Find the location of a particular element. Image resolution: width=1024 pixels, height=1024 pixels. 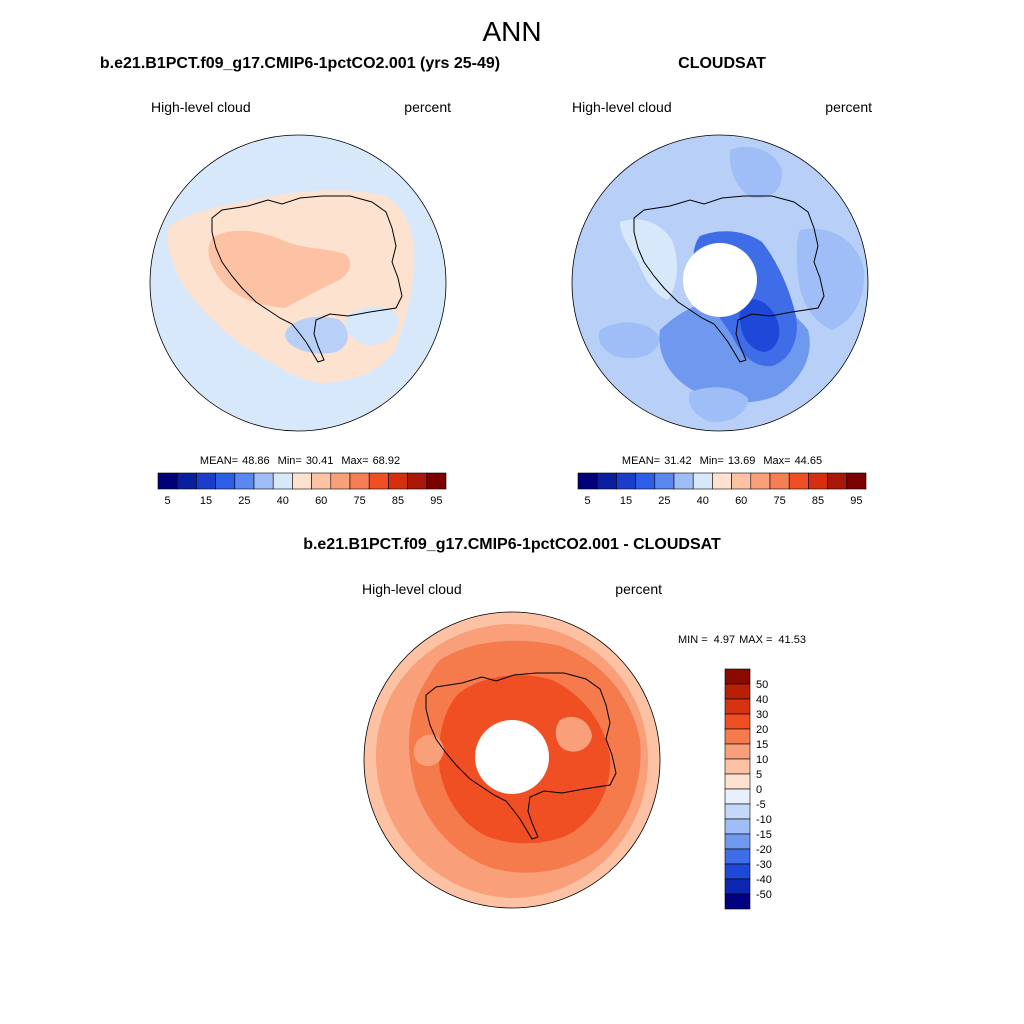

colorbar-tick-label: 30 is located at coordinates (762, 715).